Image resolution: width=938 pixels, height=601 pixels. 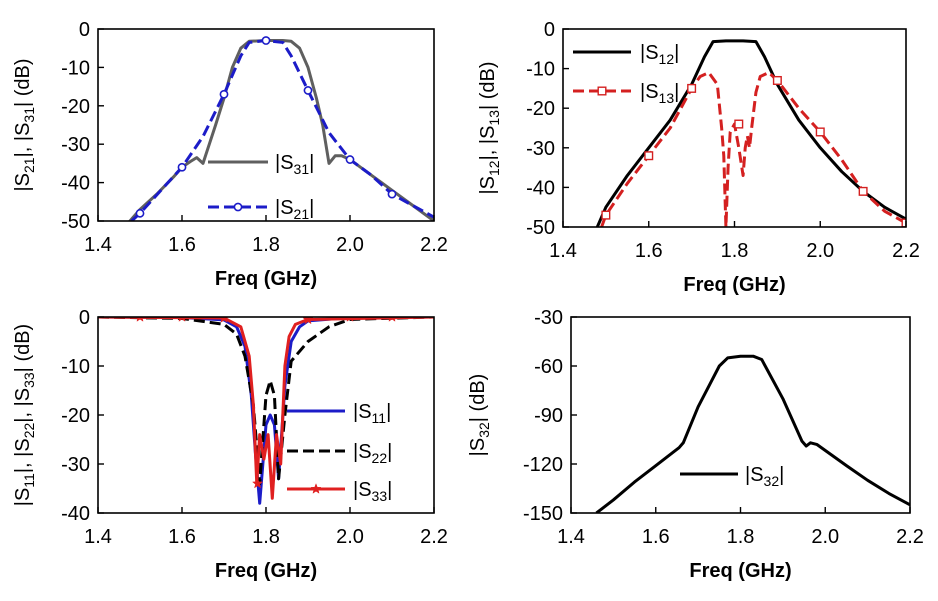 What do you see at coordinates (548, 416) in the screenshot?
I see `y-tick-label: -90` at bounding box center [548, 416].